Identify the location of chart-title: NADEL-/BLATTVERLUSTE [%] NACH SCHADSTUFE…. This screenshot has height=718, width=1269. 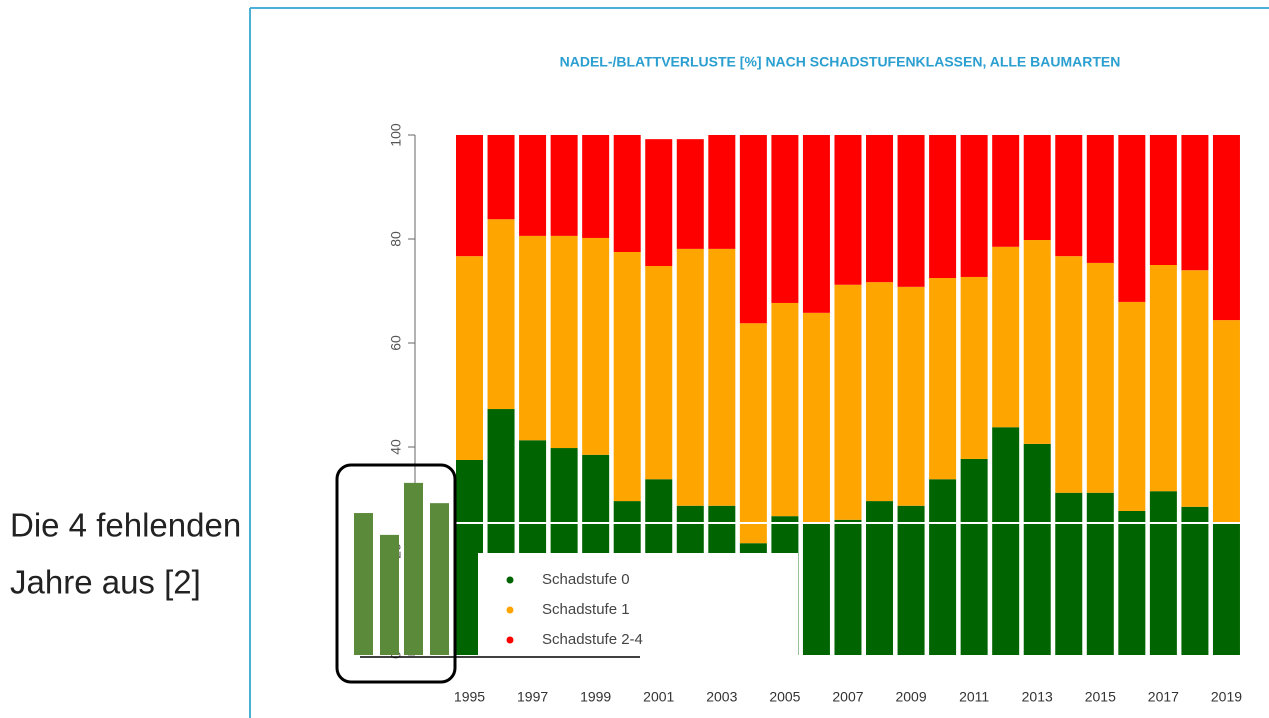
(840, 62).